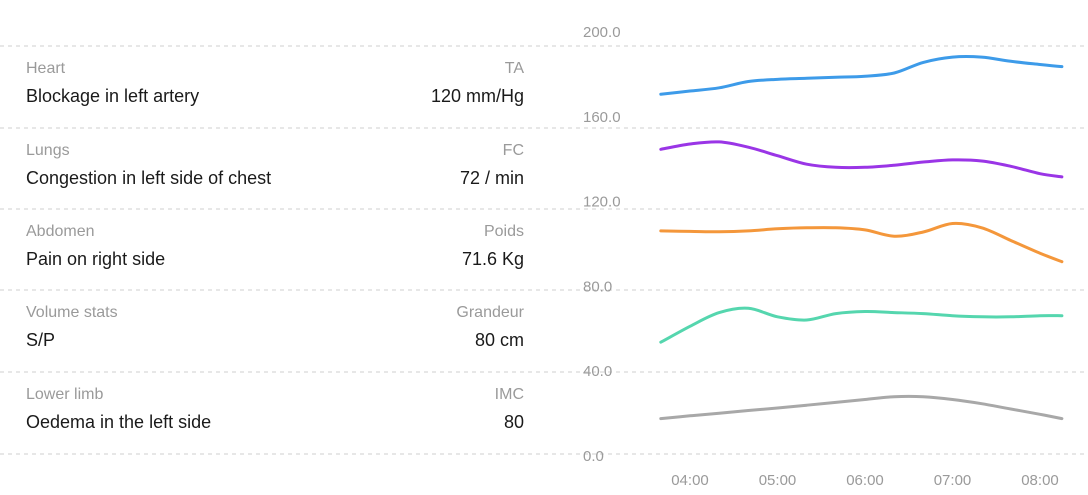  Describe the element at coordinates (509, 394) in the screenshot. I see `metric-label: IMC` at that location.